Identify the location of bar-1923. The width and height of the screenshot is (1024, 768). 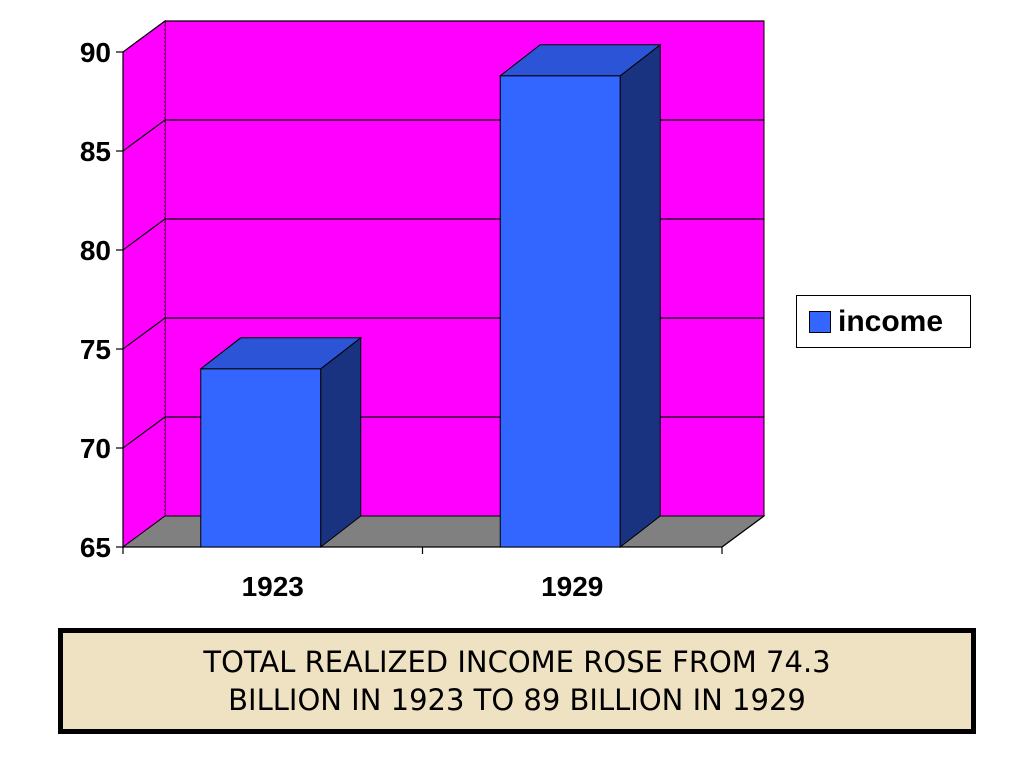
(281, 442).